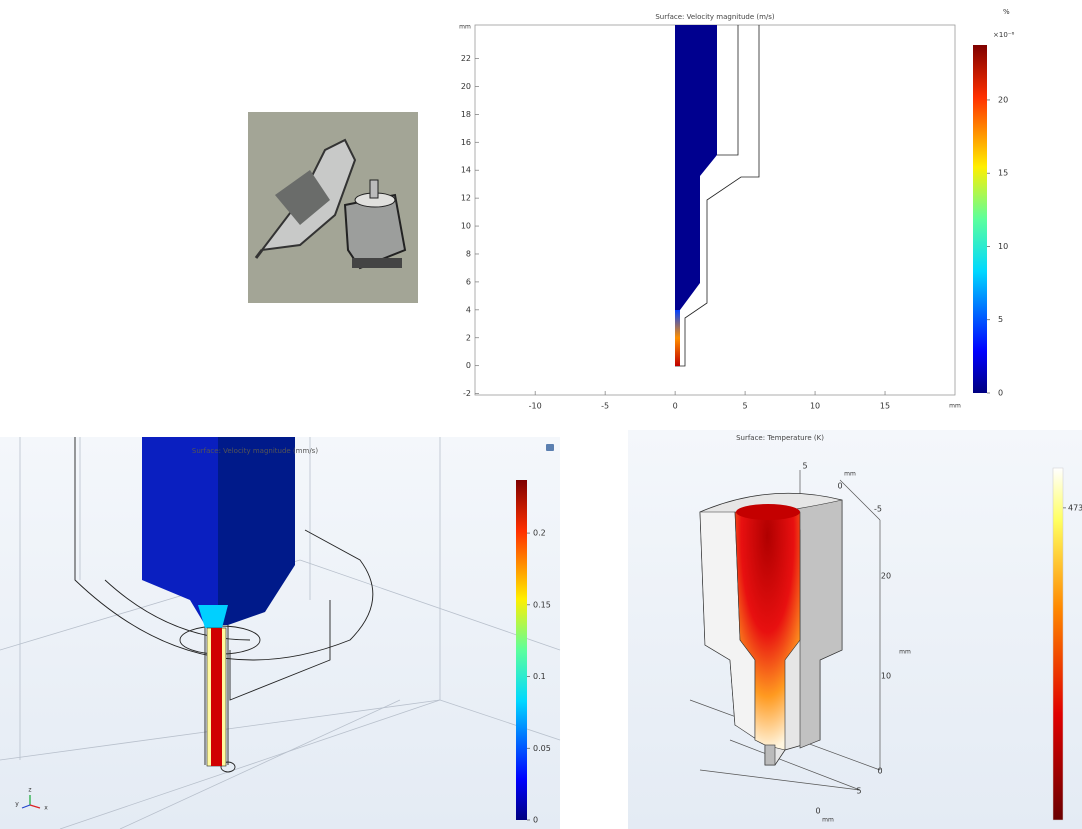 Image resolution: width=1082 pixels, height=829 pixels. Describe the element at coordinates (466, 114) in the screenshot. I see `y-tick-label: 18` at that location.